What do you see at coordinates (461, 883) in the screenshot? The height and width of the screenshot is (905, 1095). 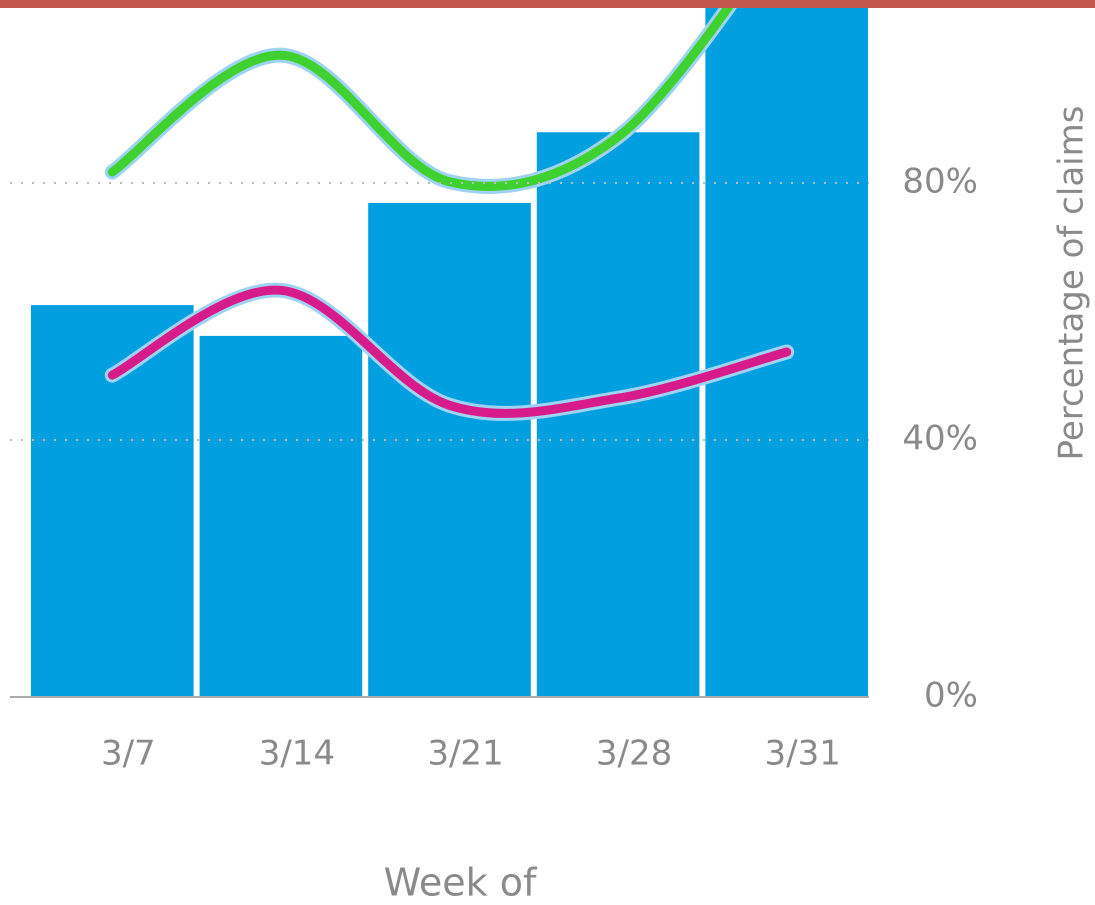 I see `x-axis-title: Week of` at bounding box center [461, 883].